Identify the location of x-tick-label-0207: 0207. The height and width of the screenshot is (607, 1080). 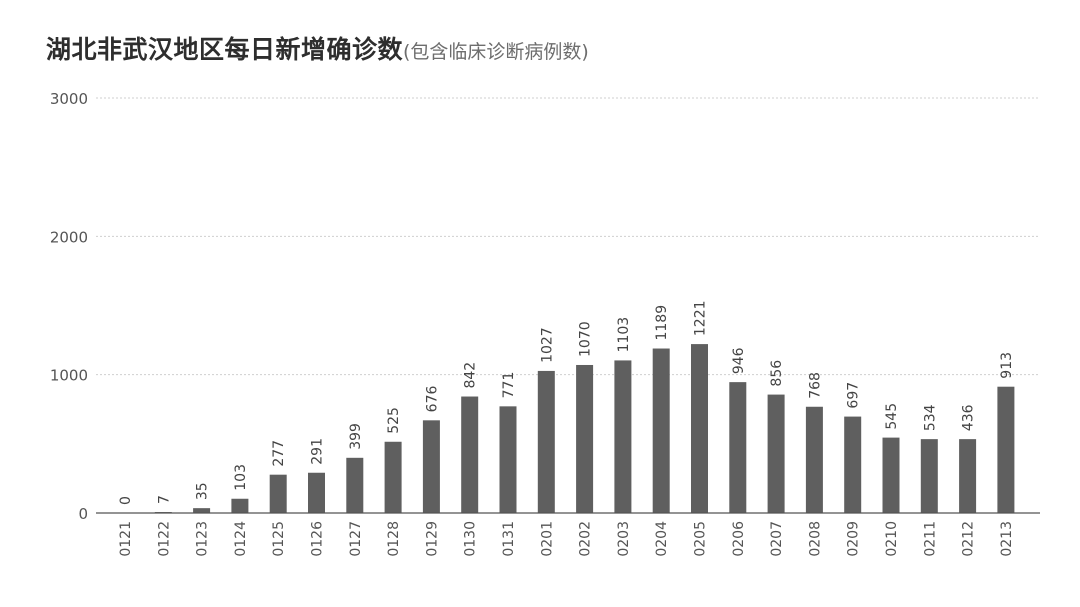
(777, 539).